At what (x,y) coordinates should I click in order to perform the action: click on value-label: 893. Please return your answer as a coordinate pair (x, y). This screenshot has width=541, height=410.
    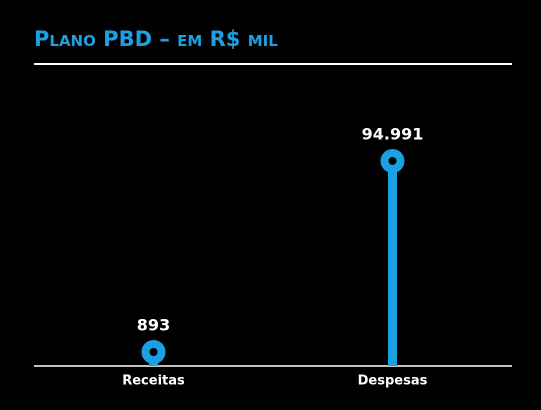
    Looking at the image, I should click on (153, 325).